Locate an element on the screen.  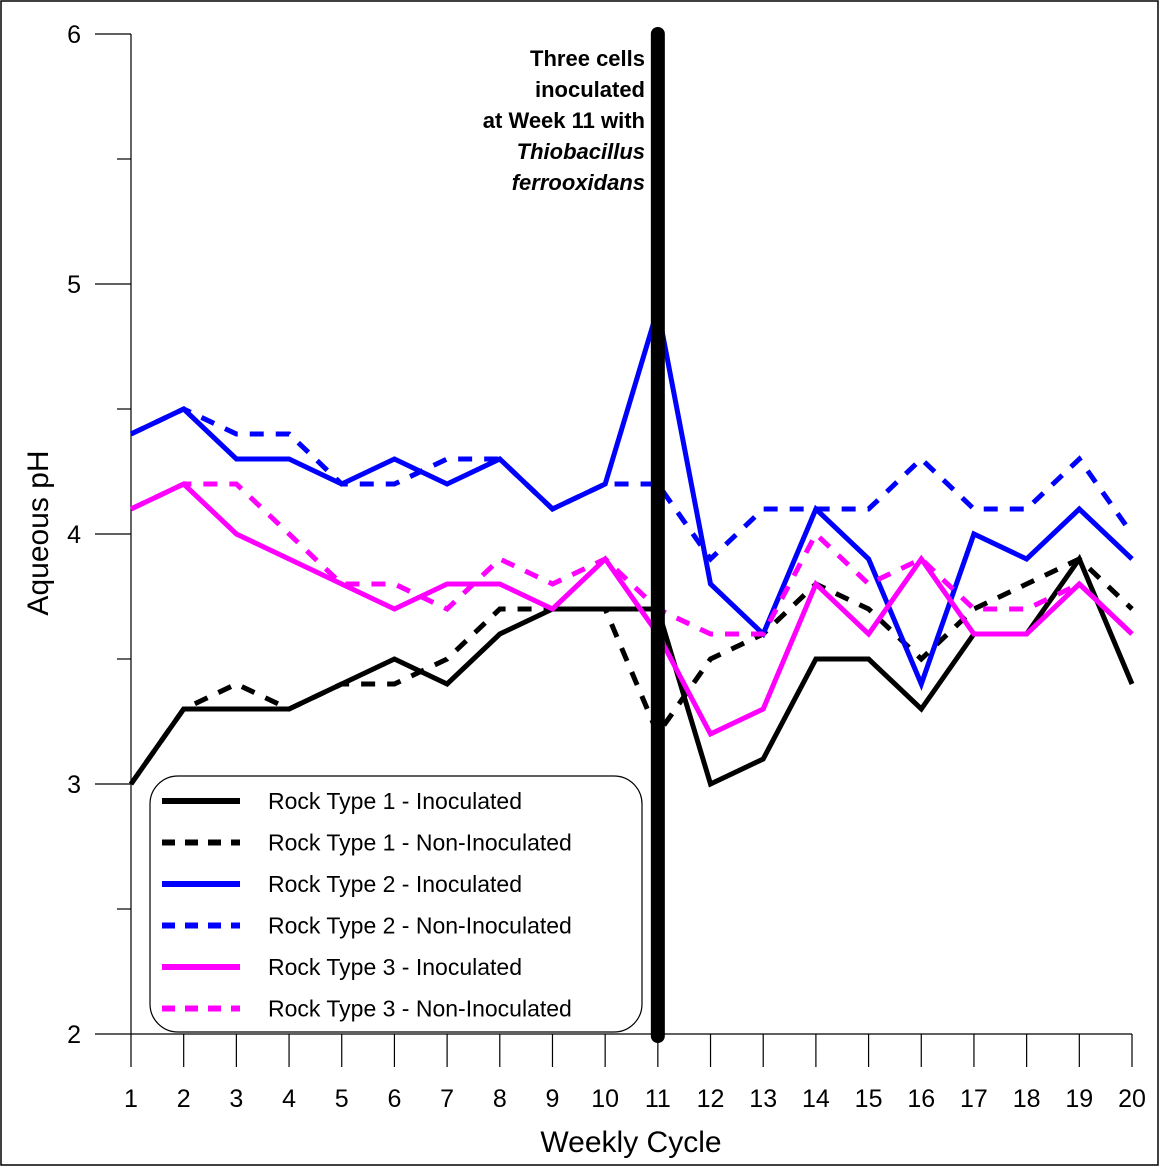
x-tick-label: 18 is located at coordinates (1027, 1099).